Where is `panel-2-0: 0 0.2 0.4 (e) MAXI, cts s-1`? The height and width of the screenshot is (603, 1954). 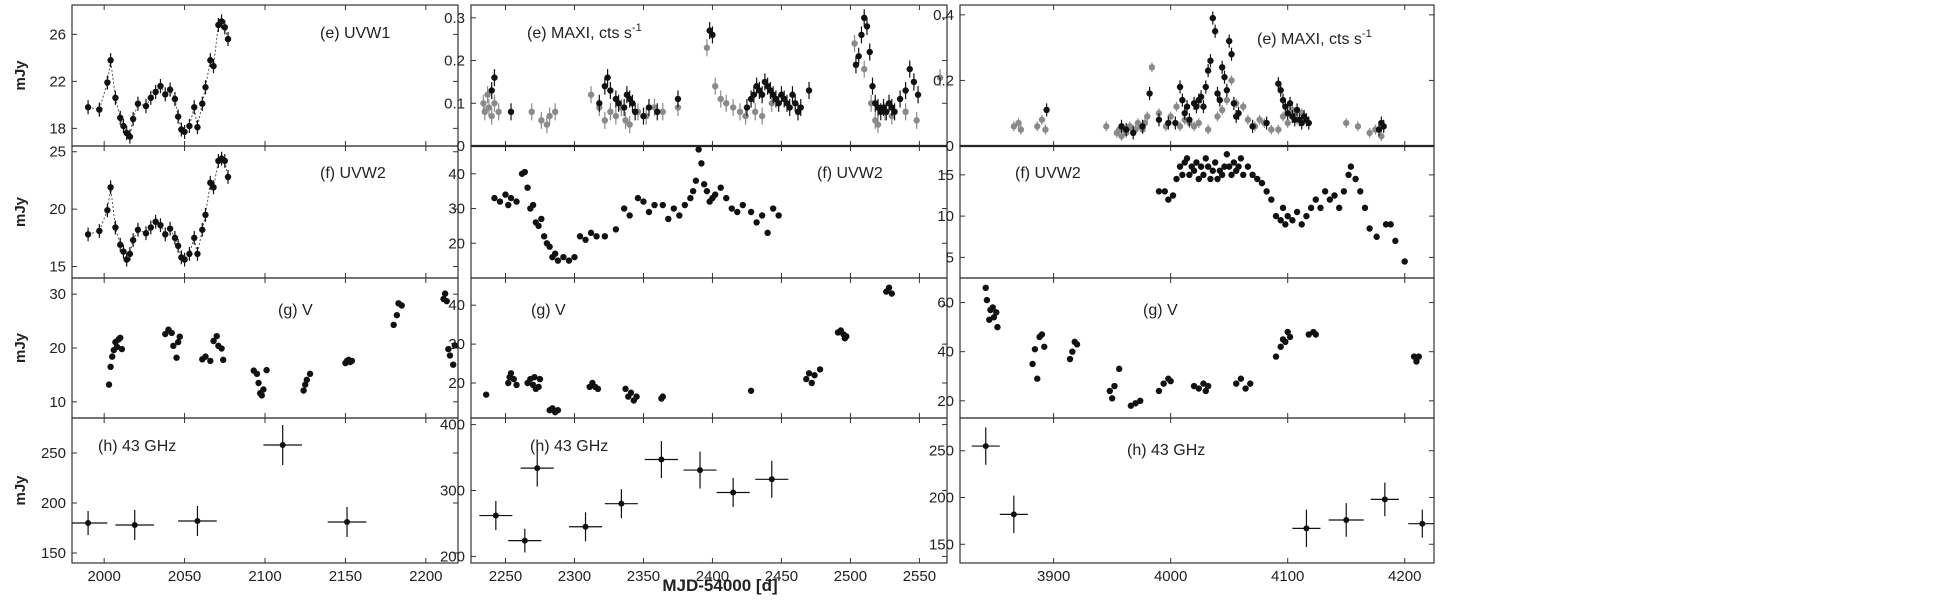
panel-2-0: 0 0.2 0.4 (e) MAXI, cts s-1 is located at coordinates (1184, 79).